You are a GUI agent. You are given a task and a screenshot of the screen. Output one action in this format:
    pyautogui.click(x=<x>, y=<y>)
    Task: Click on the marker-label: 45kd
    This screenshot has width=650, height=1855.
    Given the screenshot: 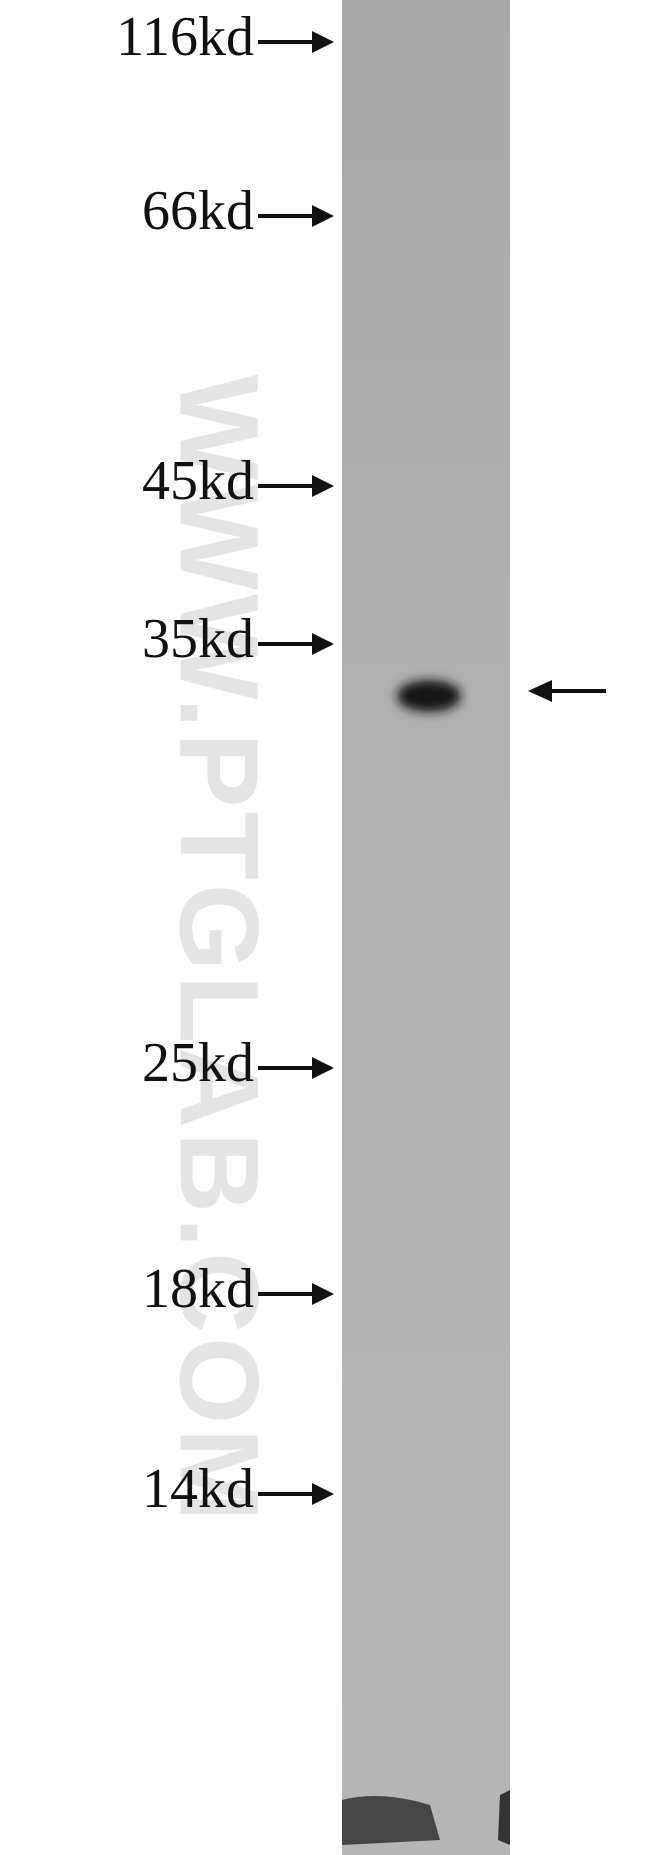 What is the action you would take?
    pyautogui.click(x=198, y=481)
    